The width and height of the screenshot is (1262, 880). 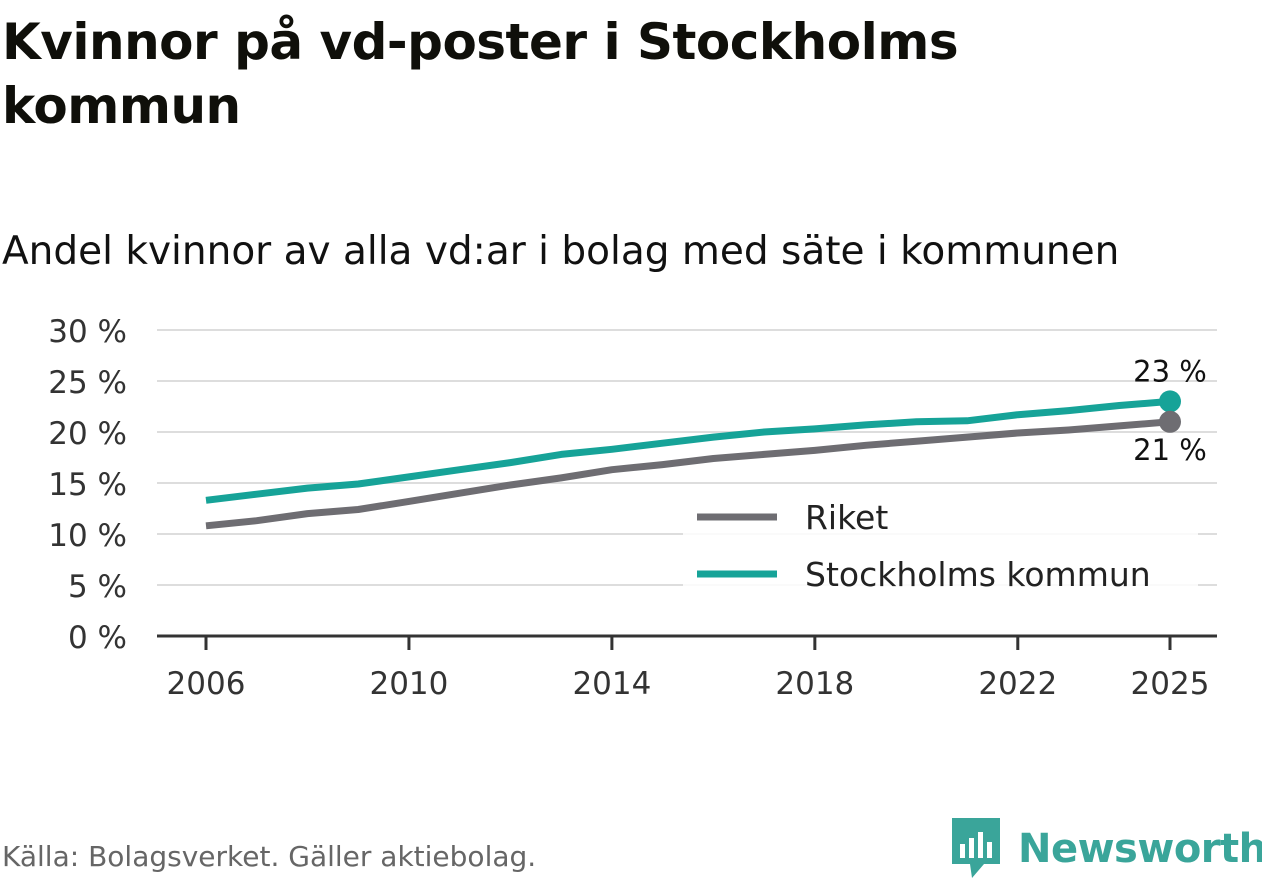 I want to click on legend-background, so click(x=940, y=545).